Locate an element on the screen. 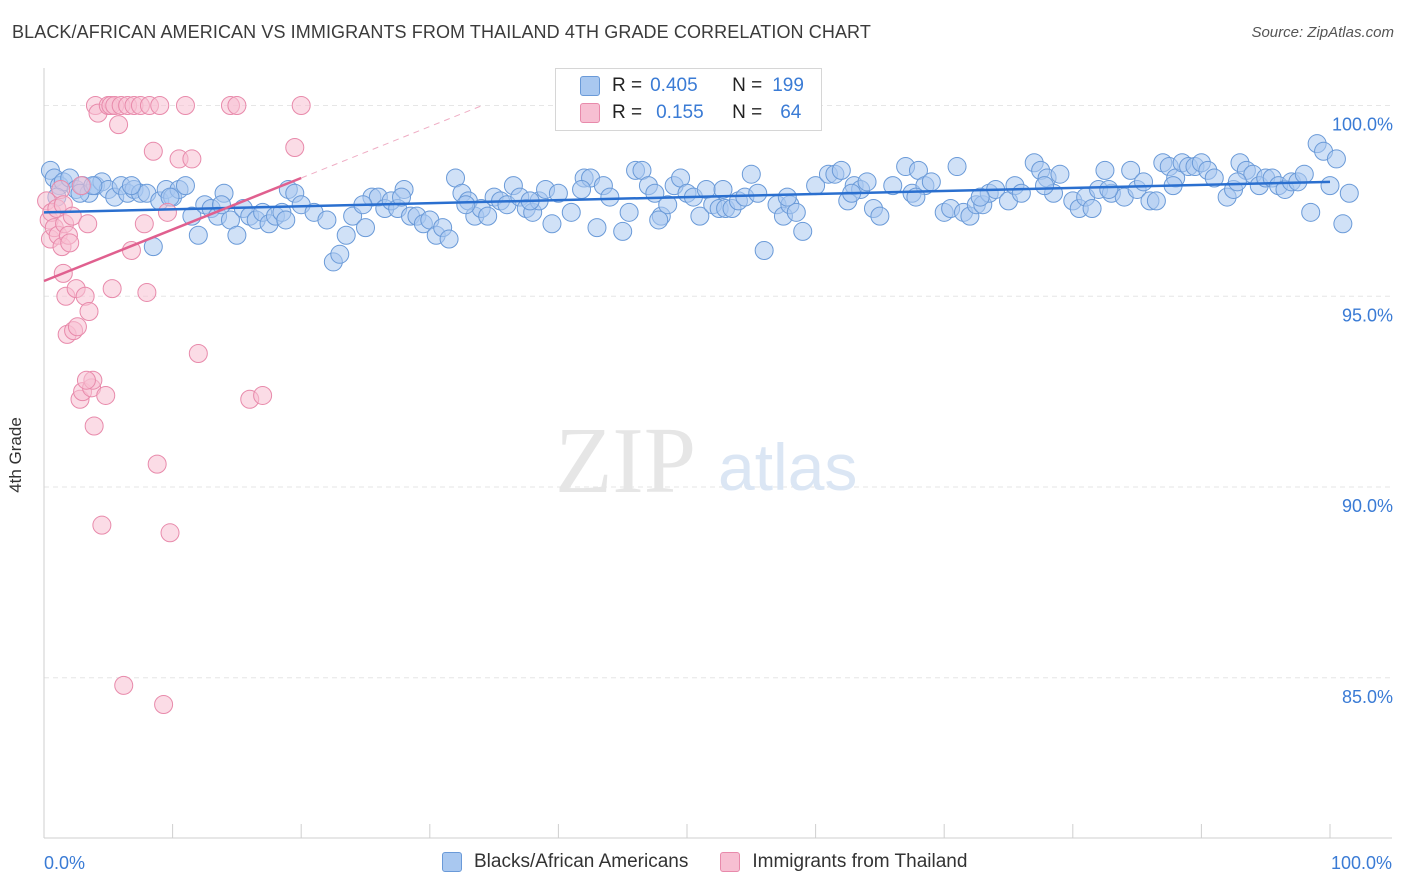 Image resolution: width=1406 pixels, height=892 pixels. legend-swatch-blue is located at coordinates (590, 86).